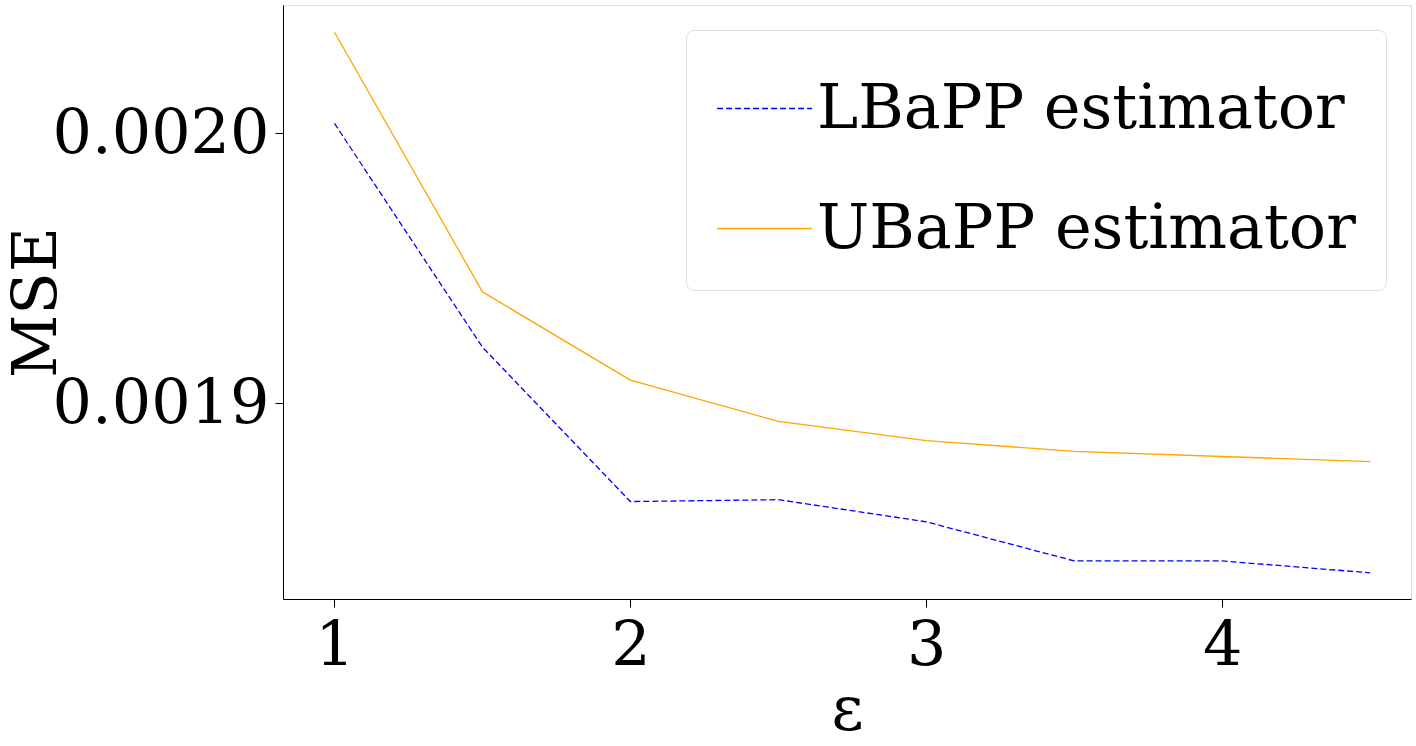 The image size is (1416, 746). I want to click on x-tick-label: 4, so click(1222, 643).